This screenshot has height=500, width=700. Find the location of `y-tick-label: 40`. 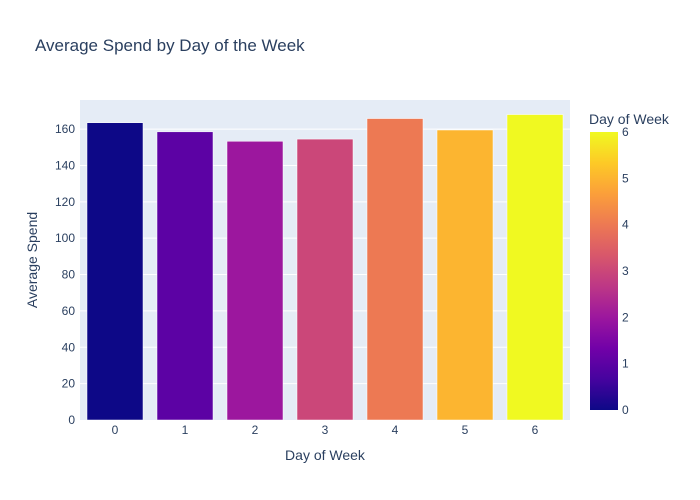

y-tick-label: 40 is located at coordinates (69, 347).